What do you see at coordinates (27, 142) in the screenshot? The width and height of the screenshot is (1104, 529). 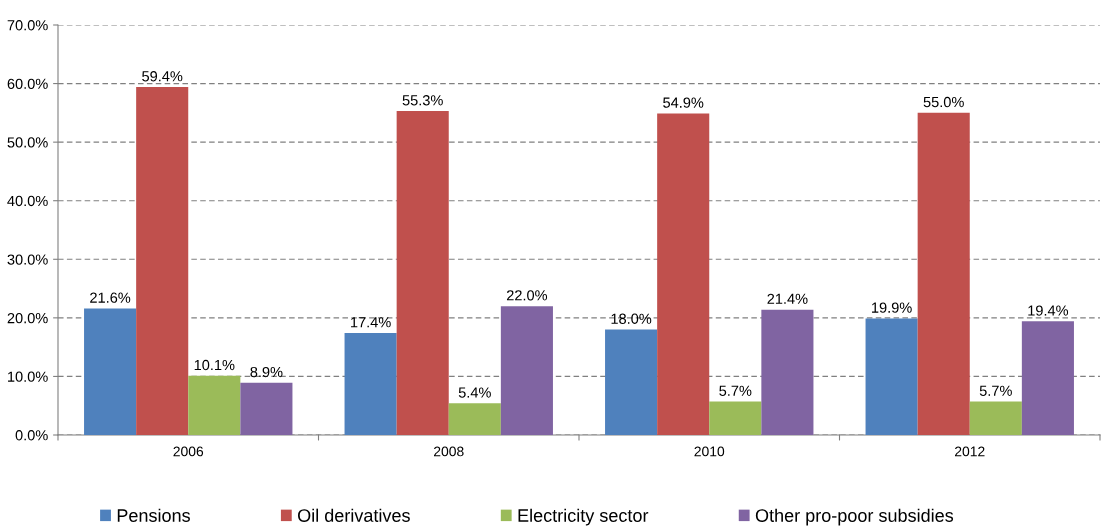 I see `y-tick-label: 50.0%` at bounding box center [27, 142].